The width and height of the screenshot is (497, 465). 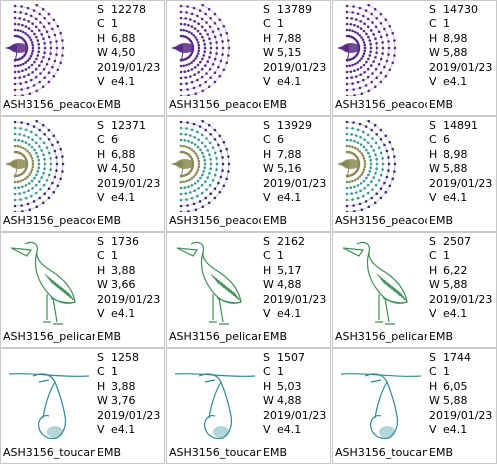 I want to click on height-value: 8,98, so click(x=455, y=38).